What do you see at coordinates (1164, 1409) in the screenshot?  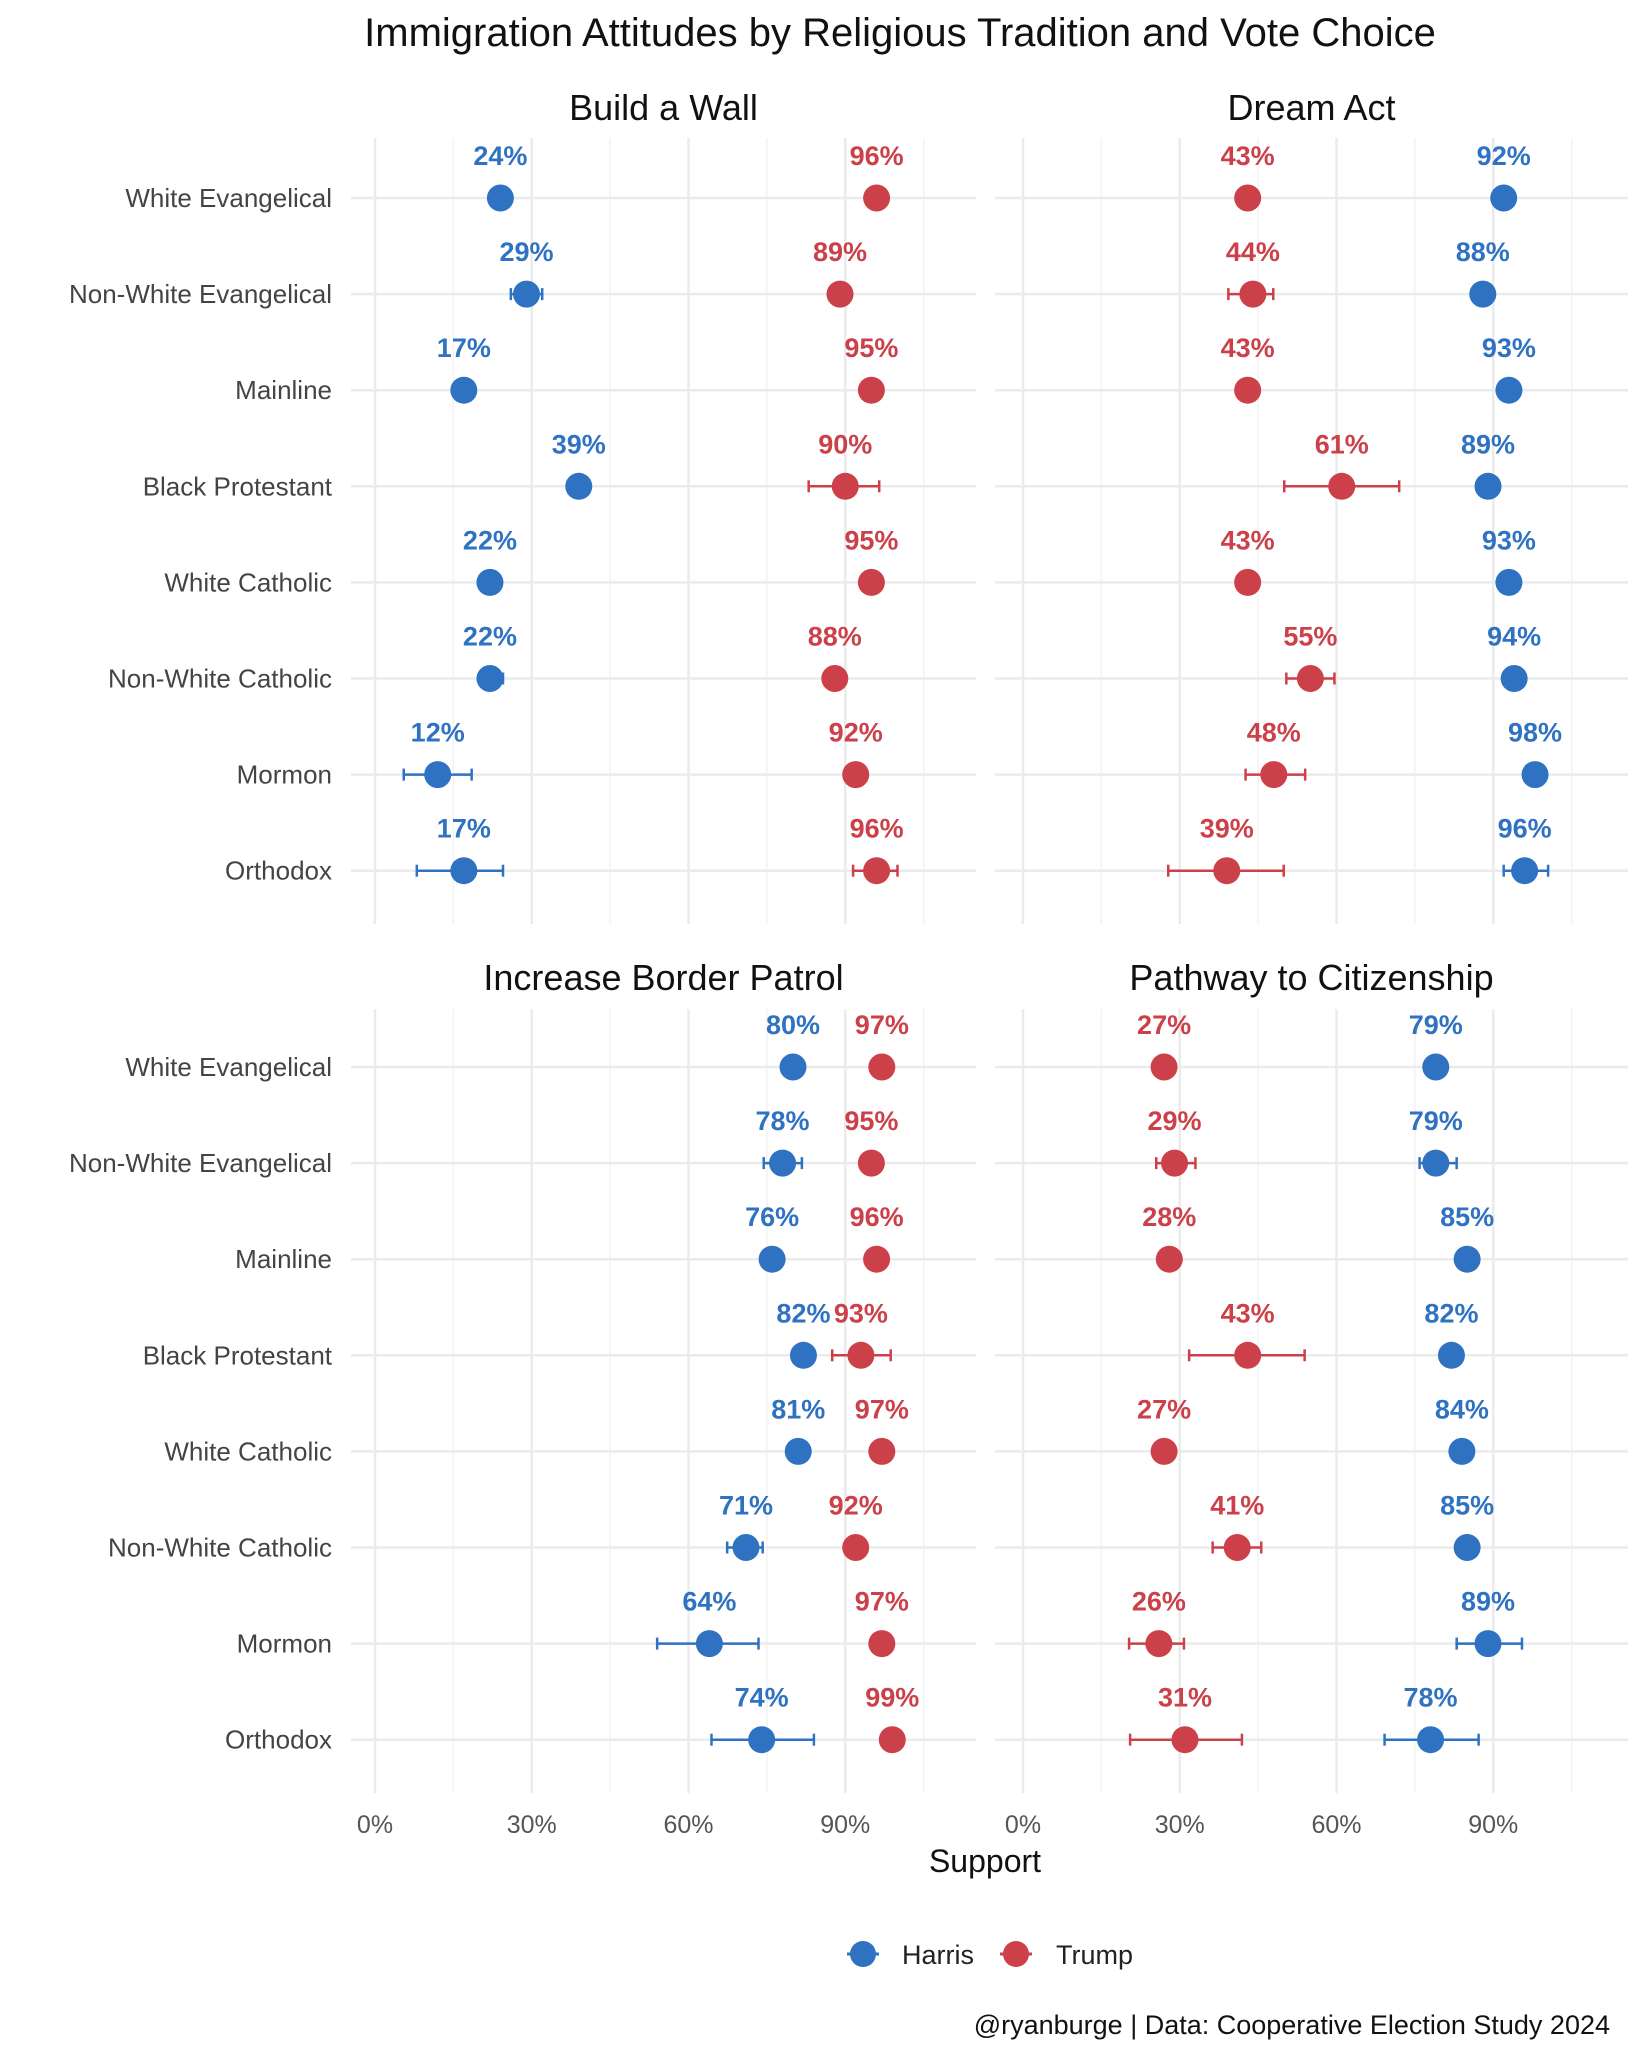 I see `data-label: 27%` at bounding box center [1164, 1409].